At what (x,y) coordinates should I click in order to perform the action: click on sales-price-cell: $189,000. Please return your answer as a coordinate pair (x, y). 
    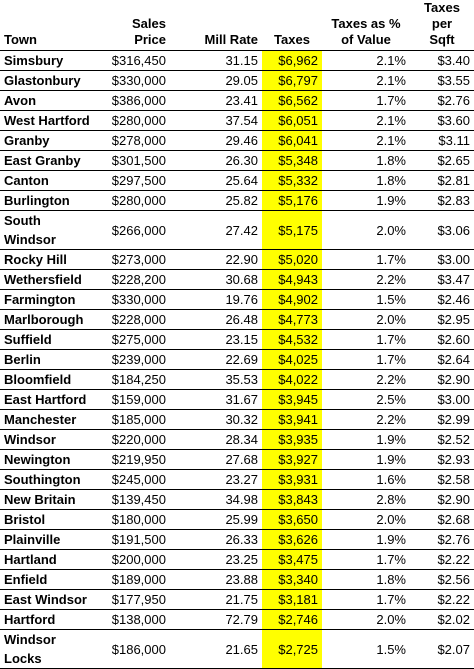
    Looking at the image, I should click on (134, 579).